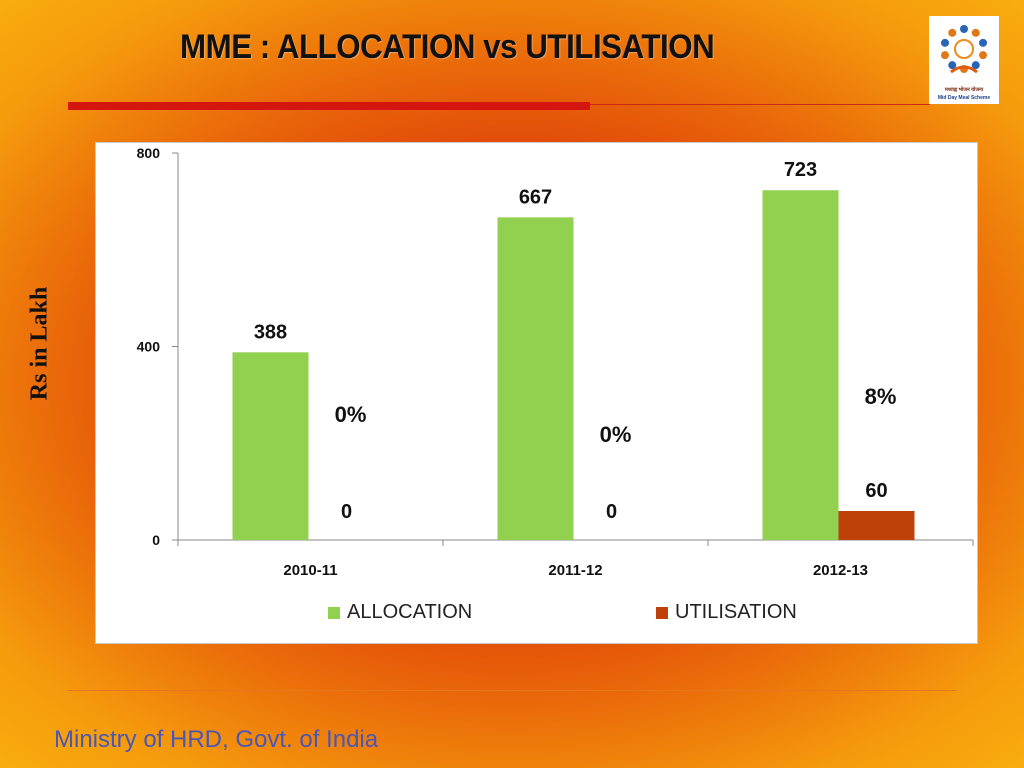 This screenshot has height=768, width=1024. Describe the element at coordinates (310, 570) in the screenshot. I see `x-tick-label: 2010-11` at that location.